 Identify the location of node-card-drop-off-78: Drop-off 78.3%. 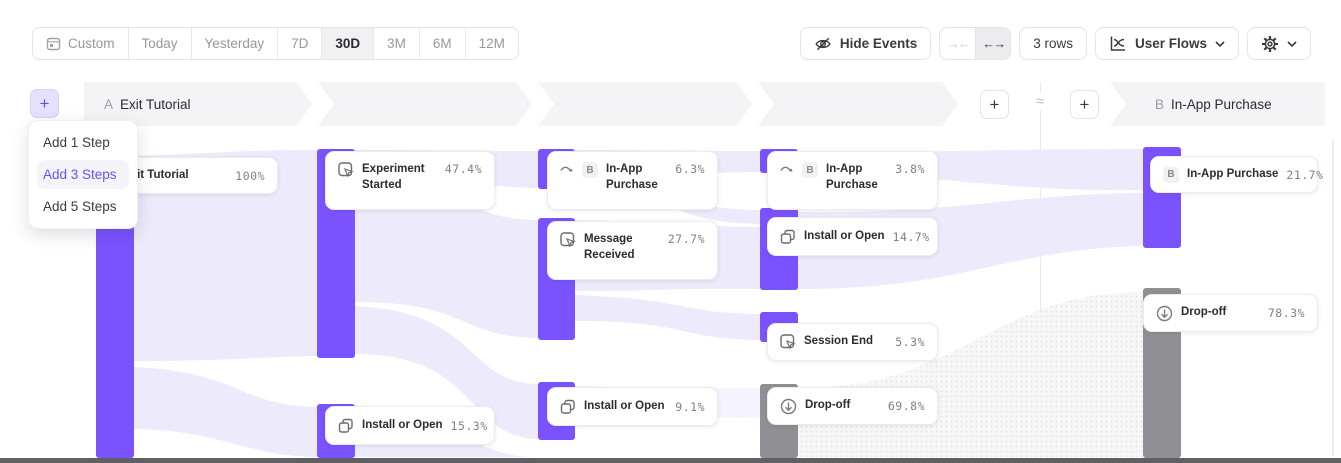
(1230, 313).